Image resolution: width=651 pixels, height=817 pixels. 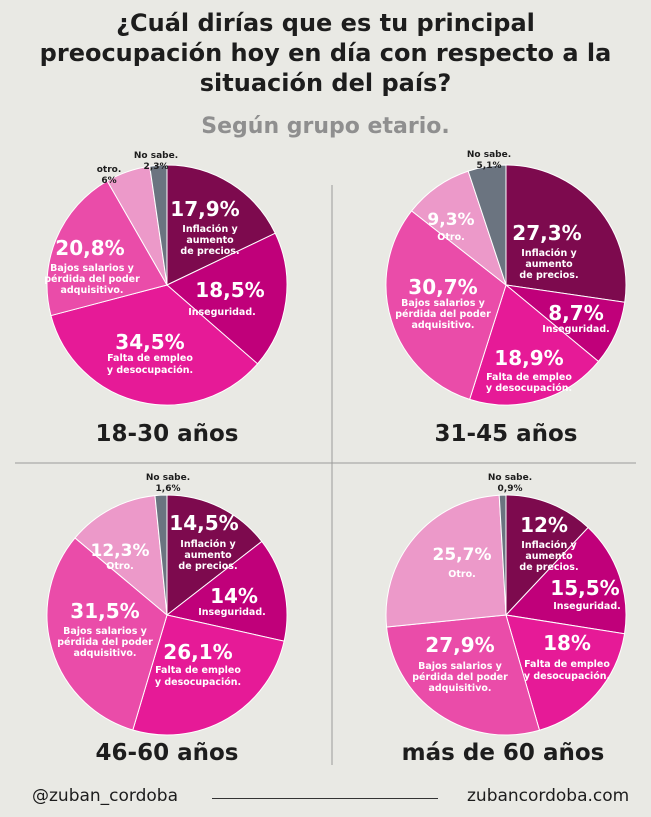 What do you see at coordinates (229, 290) in the screenshot?
I see `label-inseguridad-pct: 18,5%` at bounding box center [229, 290].